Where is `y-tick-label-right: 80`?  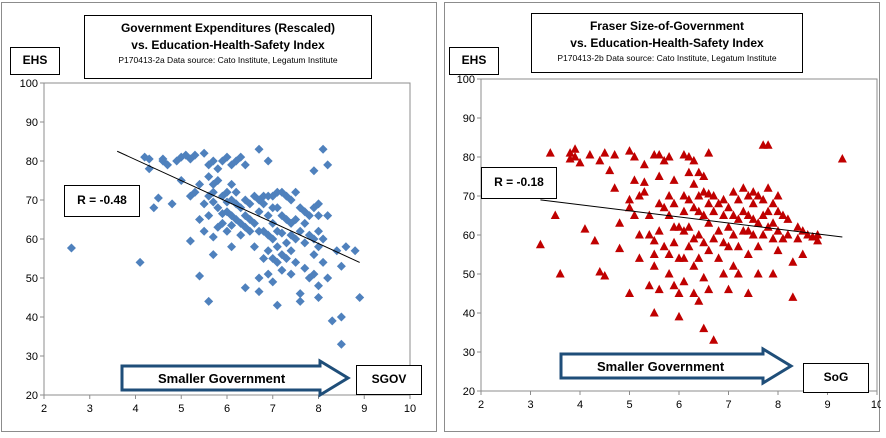
y-tick-label-right: 80 is located at coordinates (469, 158).